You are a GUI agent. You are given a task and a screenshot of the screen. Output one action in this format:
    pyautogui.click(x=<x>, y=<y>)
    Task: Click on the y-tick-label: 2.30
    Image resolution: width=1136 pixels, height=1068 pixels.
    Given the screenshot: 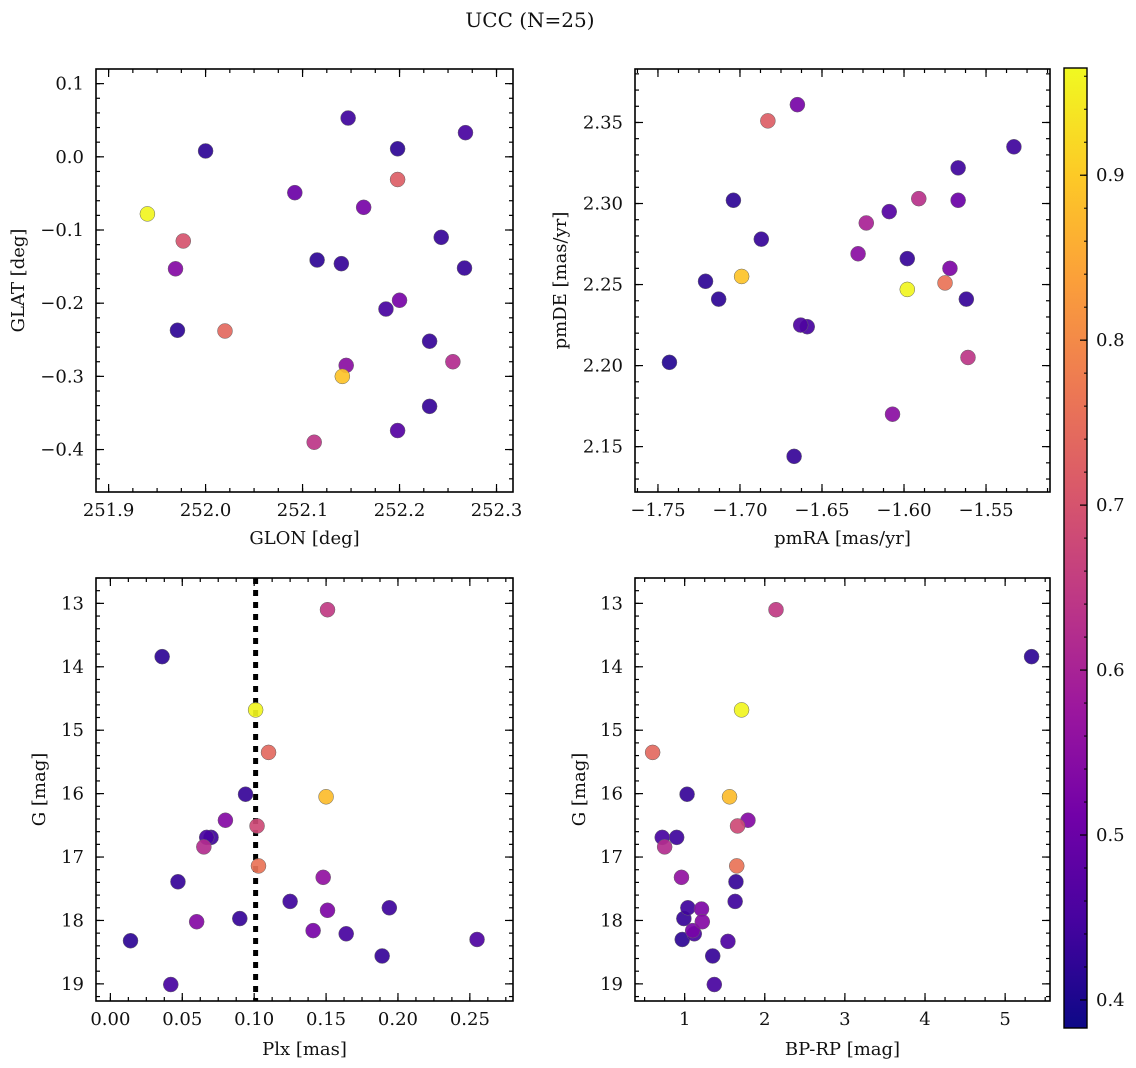 What is the action you would take?
    pyautogui.click(x=603, y=204)
    